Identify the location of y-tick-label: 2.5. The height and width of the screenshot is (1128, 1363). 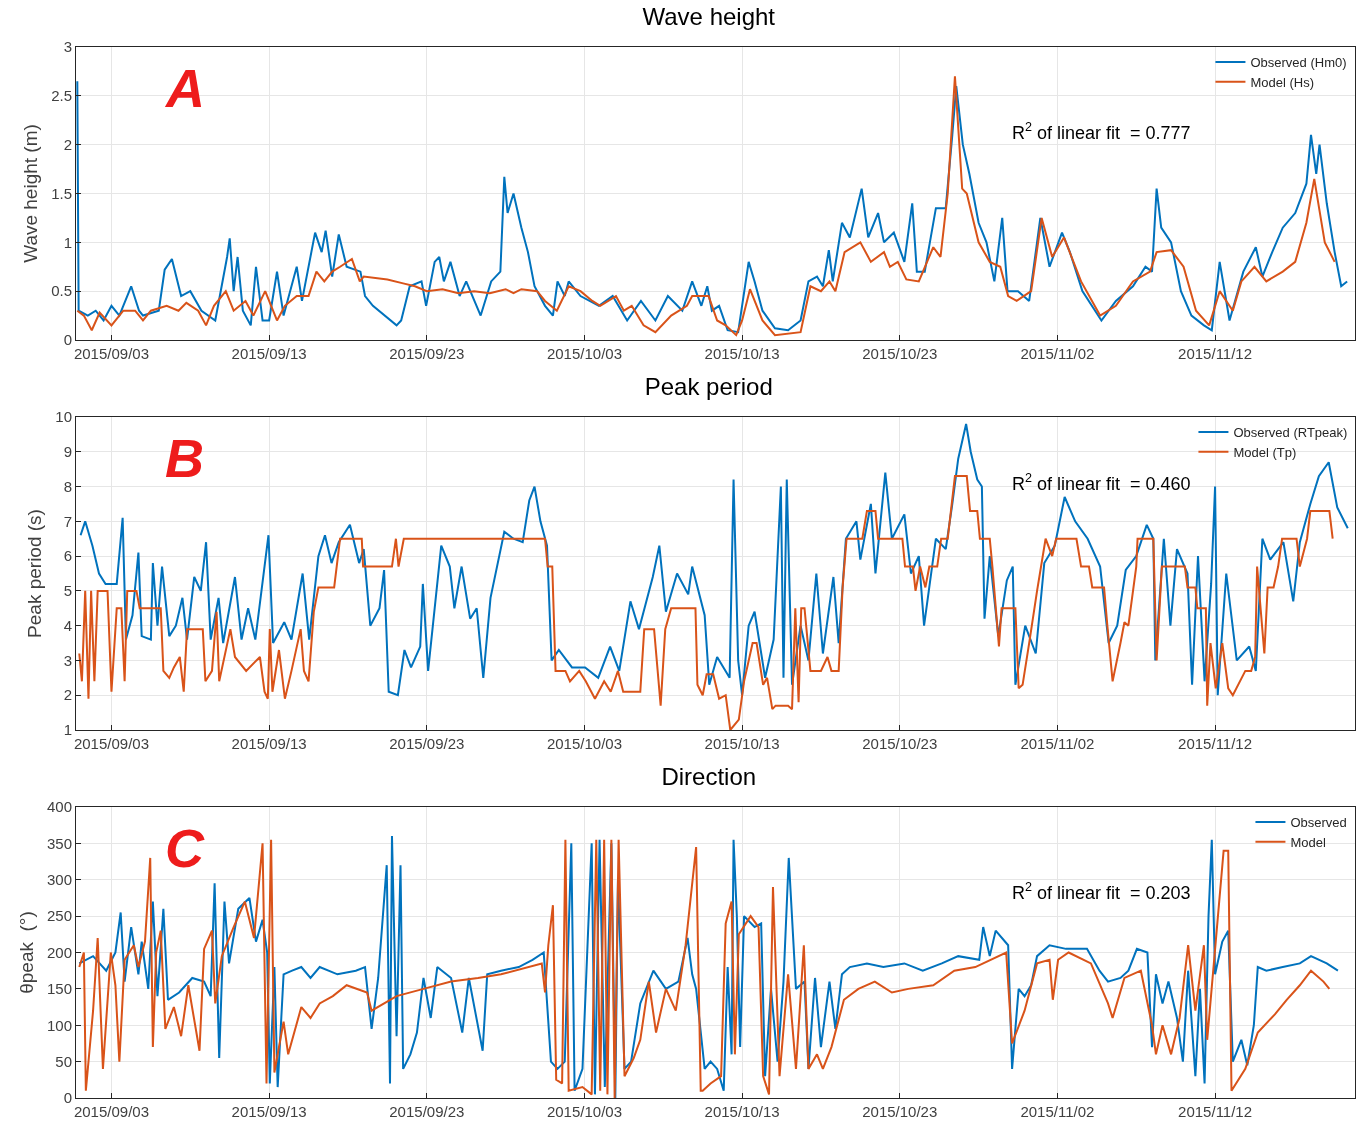
(61, 96).